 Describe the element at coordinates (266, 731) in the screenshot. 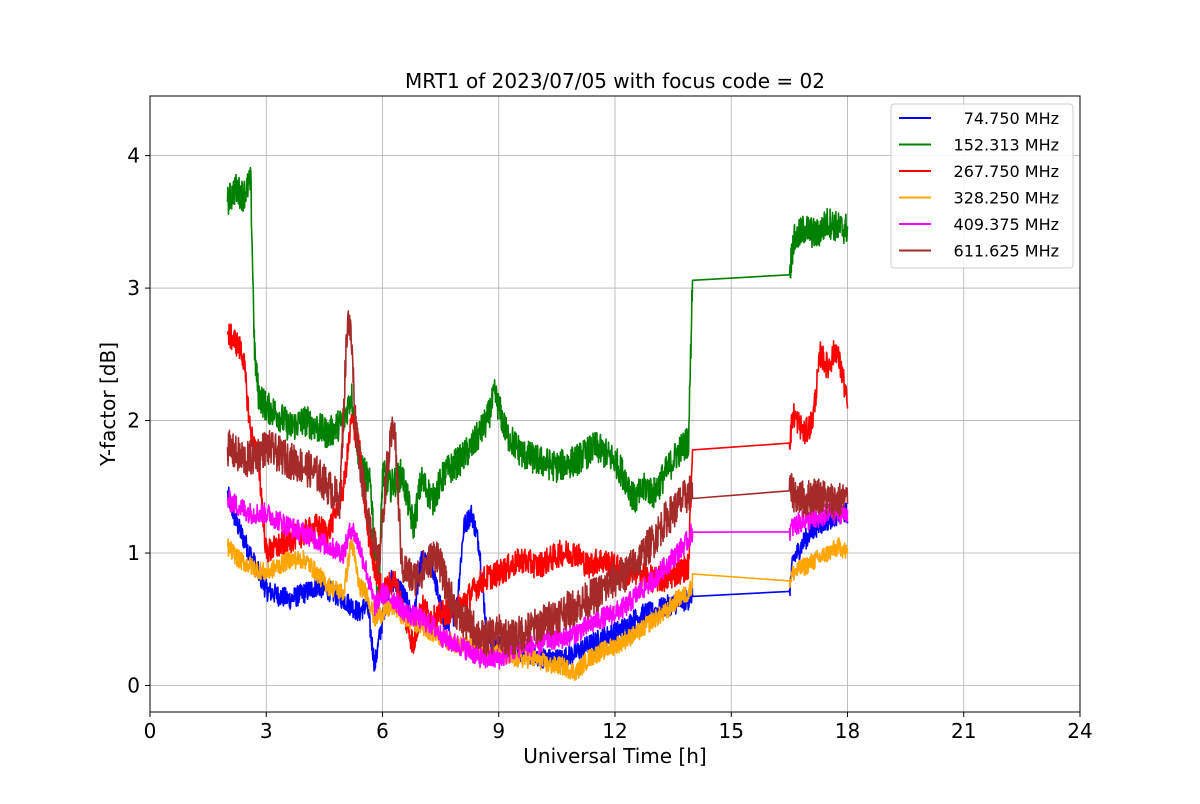

I see `x-tick-label: 3` at that location.